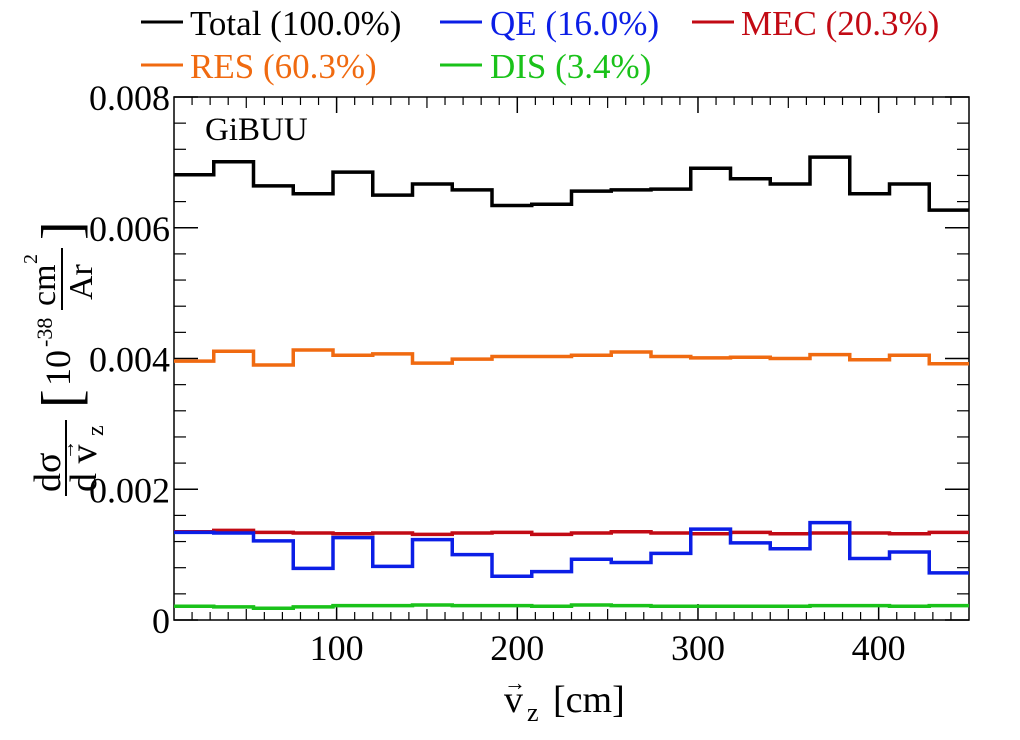 This screenshot has height=740, width=1020. Describe the element at coordinates (570, 66) in the screenshot. I see `legend-label-dis: DIS (3.4%)` at that location.